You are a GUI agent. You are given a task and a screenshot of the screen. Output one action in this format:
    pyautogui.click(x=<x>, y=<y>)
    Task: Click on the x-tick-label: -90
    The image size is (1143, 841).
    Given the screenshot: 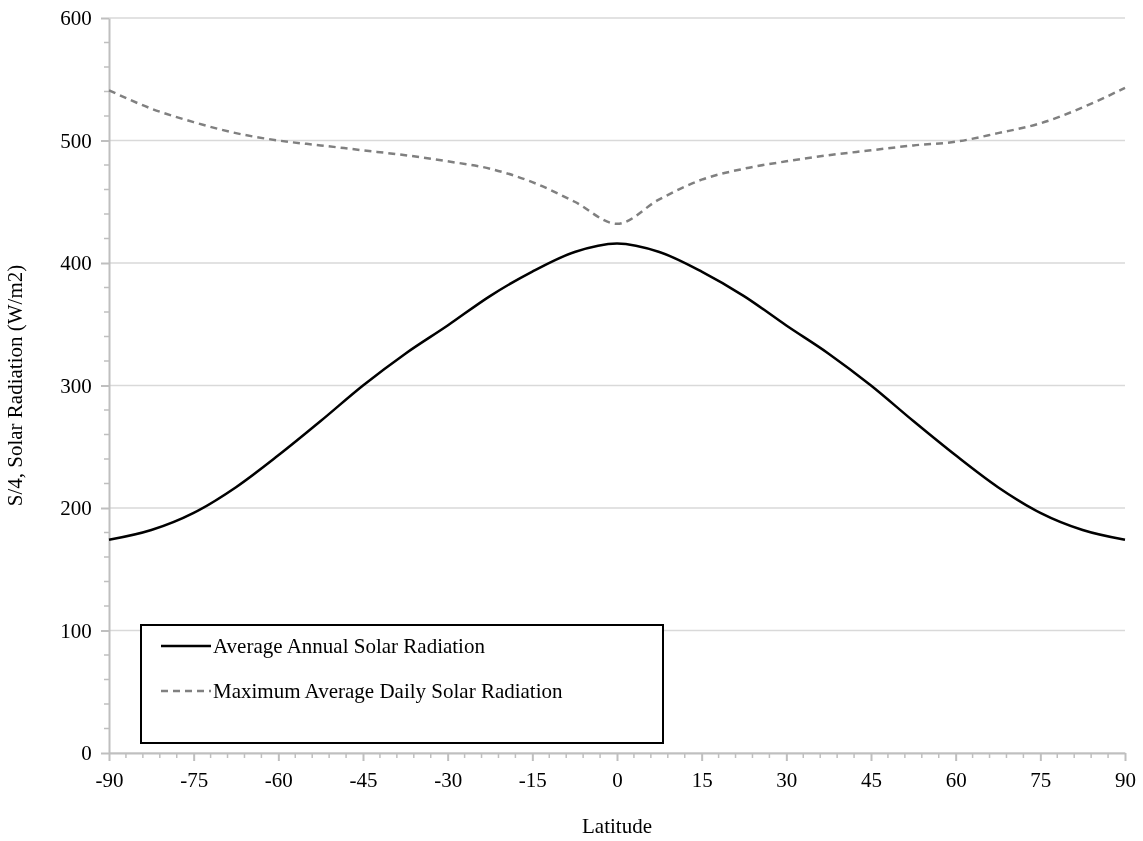 What is the action you would take?
    pyautogui.click(x=109, y=780)
    